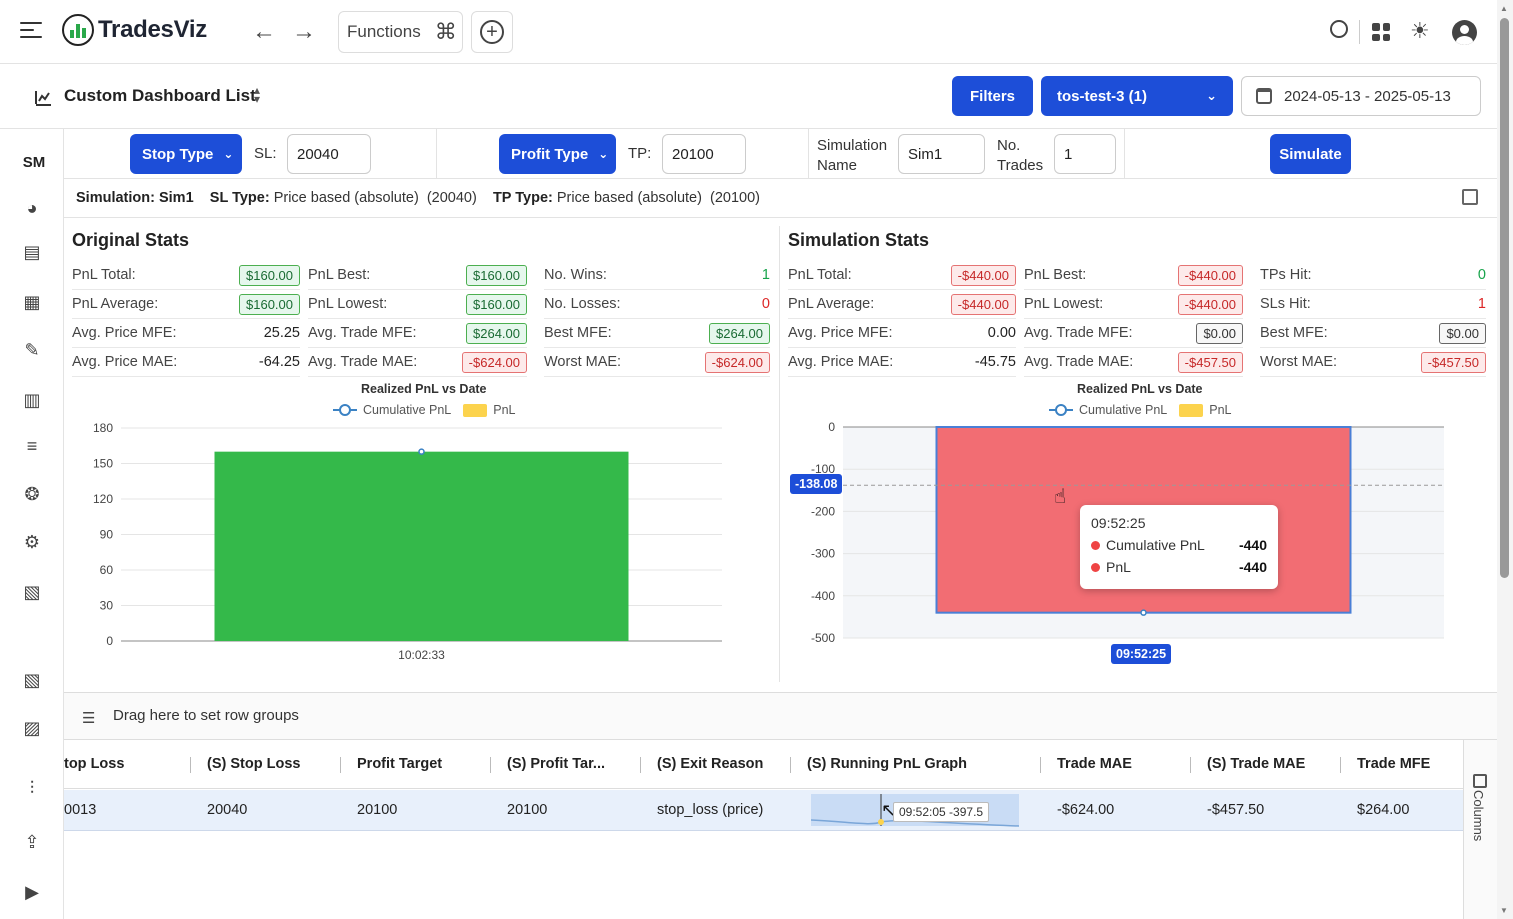 This screenshot has width=1513, height=919. Describe the element at coordinates (32, 541) in the screenshot. I see `settings-gear-icon: ⚙` at that location.